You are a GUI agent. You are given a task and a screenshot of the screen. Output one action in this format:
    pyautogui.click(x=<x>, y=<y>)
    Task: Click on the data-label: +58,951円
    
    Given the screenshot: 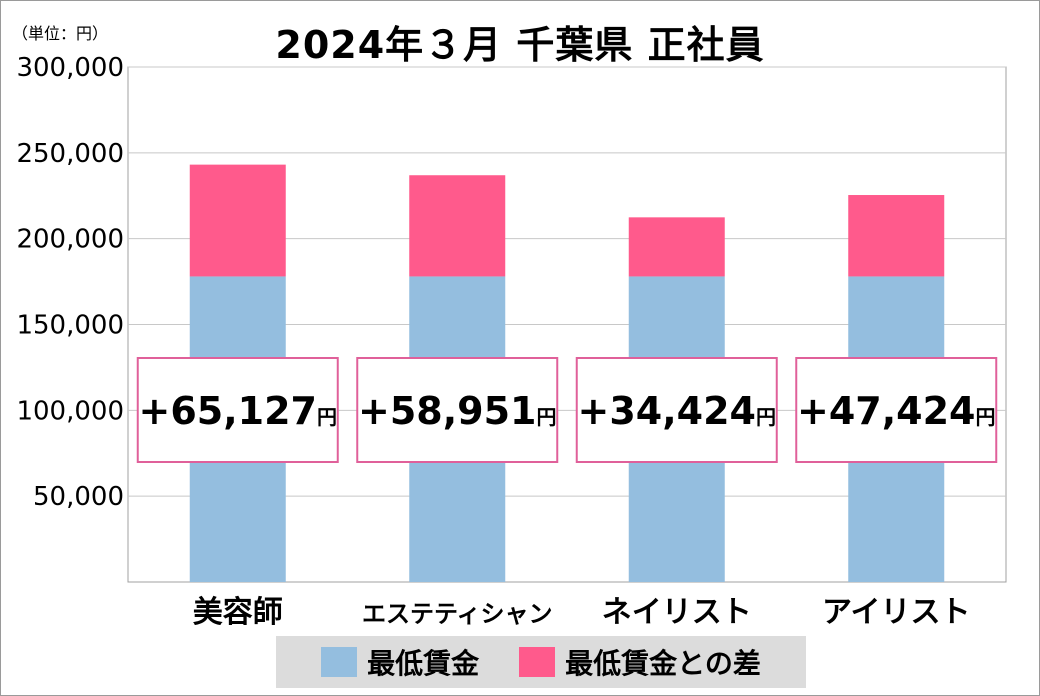 What is the action you would take?
    pyautogui.click(x=457, y=411)
    